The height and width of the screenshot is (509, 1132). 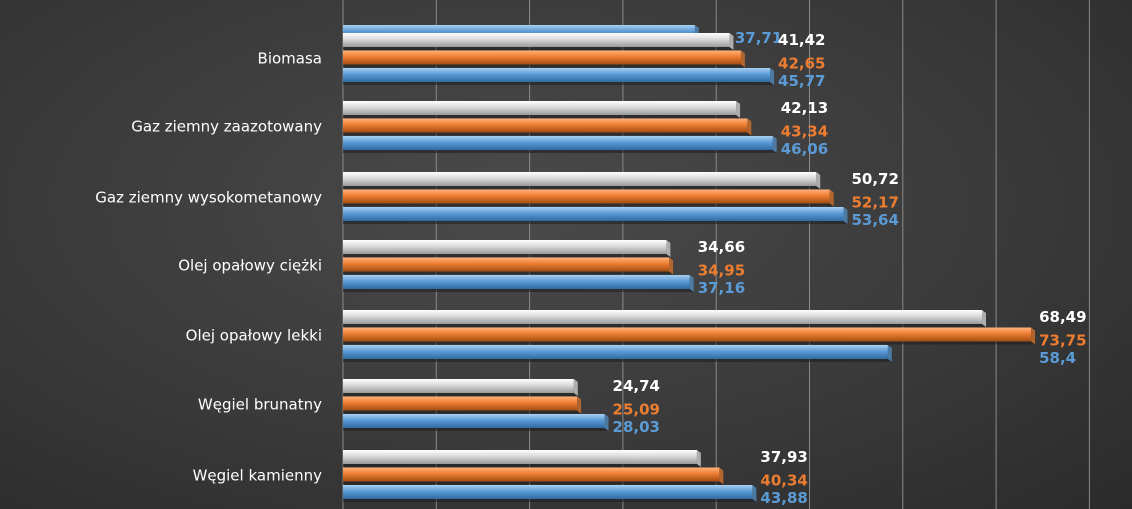 I want to click on data-label: 24,74, so click(x=636, y=386).